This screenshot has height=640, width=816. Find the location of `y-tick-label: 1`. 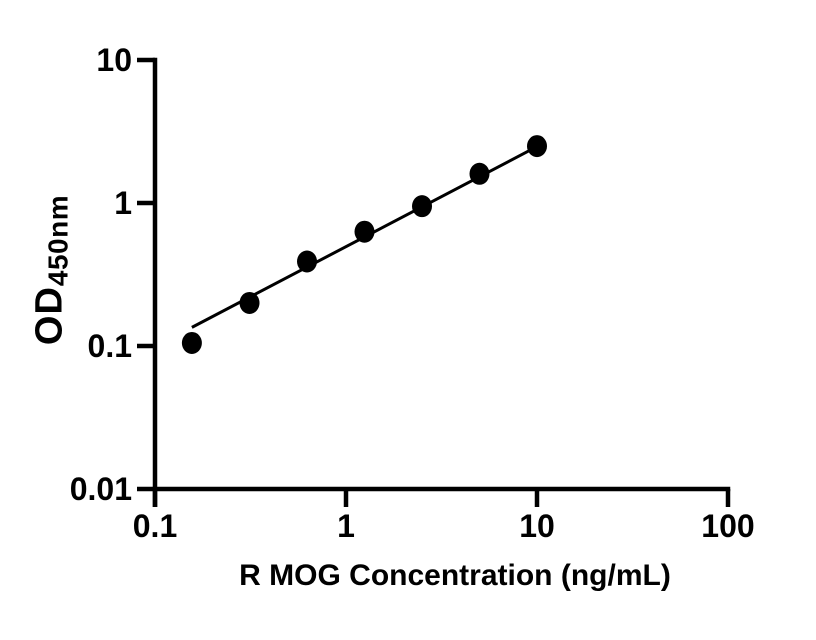

y-tick-label: 1 is located at coordinates (123, 203).